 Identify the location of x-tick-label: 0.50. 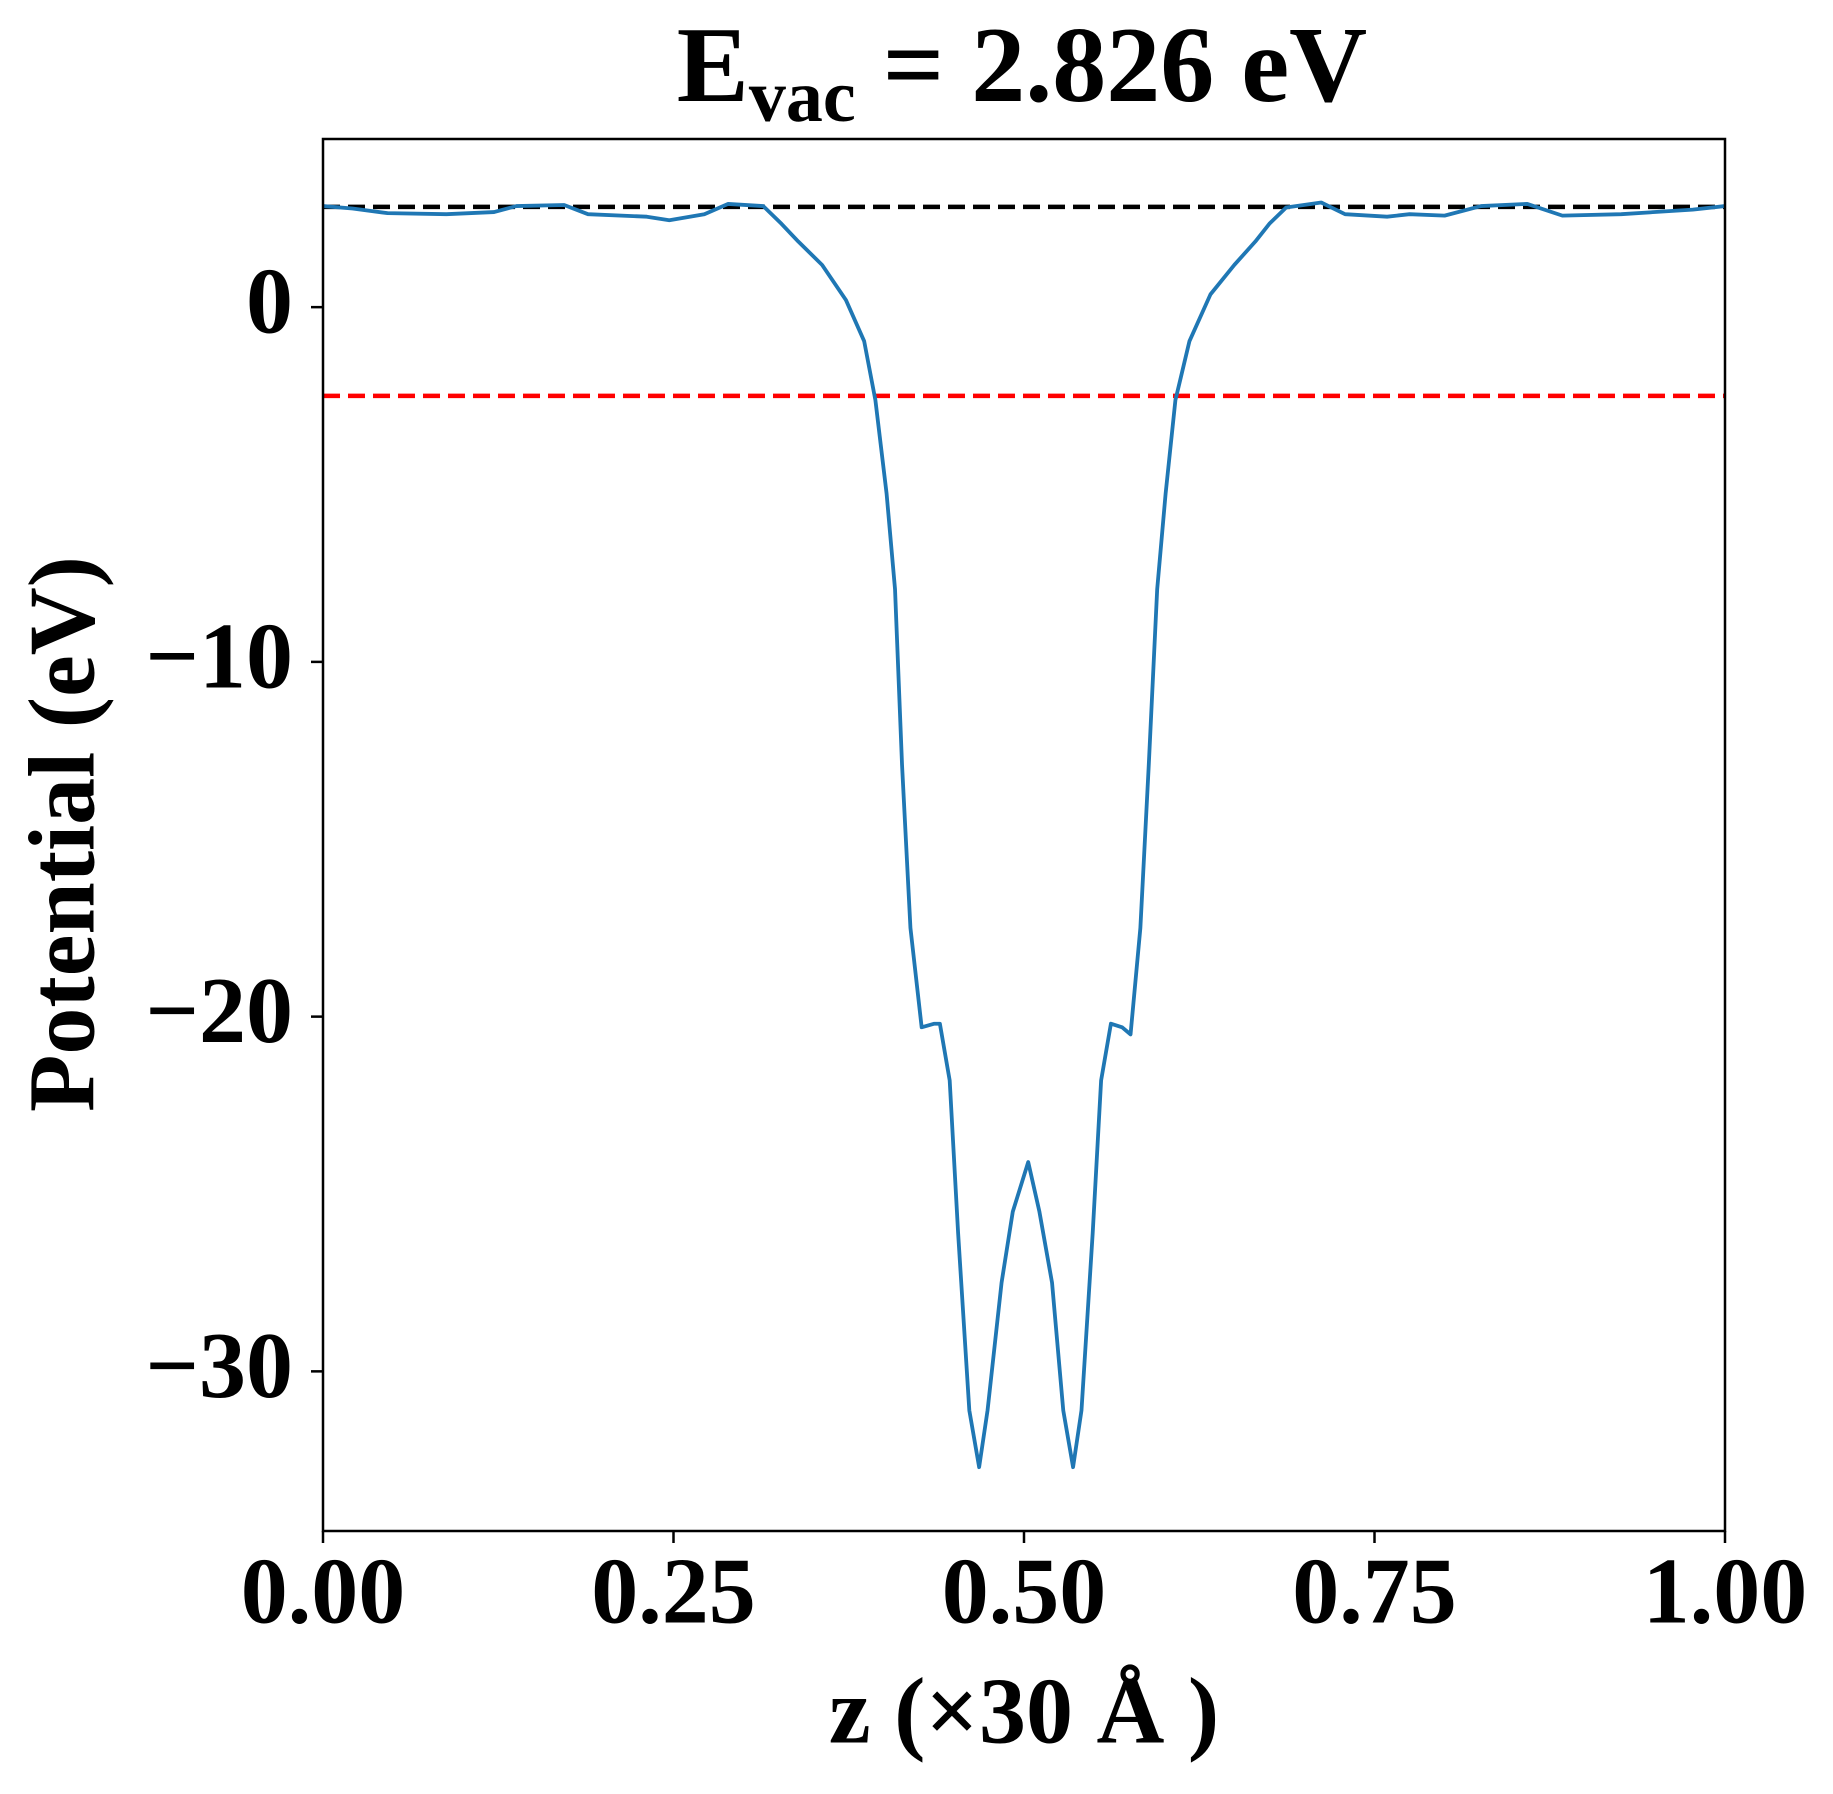
(1024, 1592).